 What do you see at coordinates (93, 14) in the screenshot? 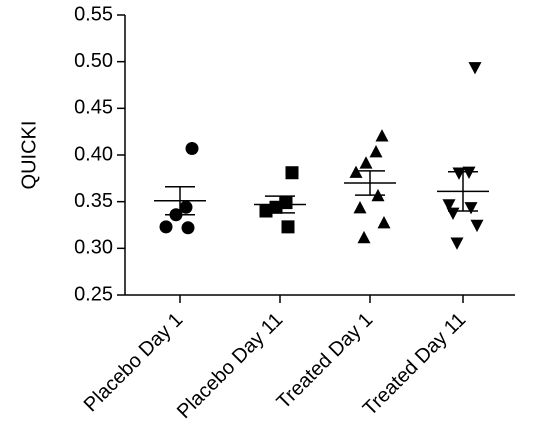
I see `y-tick-label: 0.55` at bounding box center [93, 14].